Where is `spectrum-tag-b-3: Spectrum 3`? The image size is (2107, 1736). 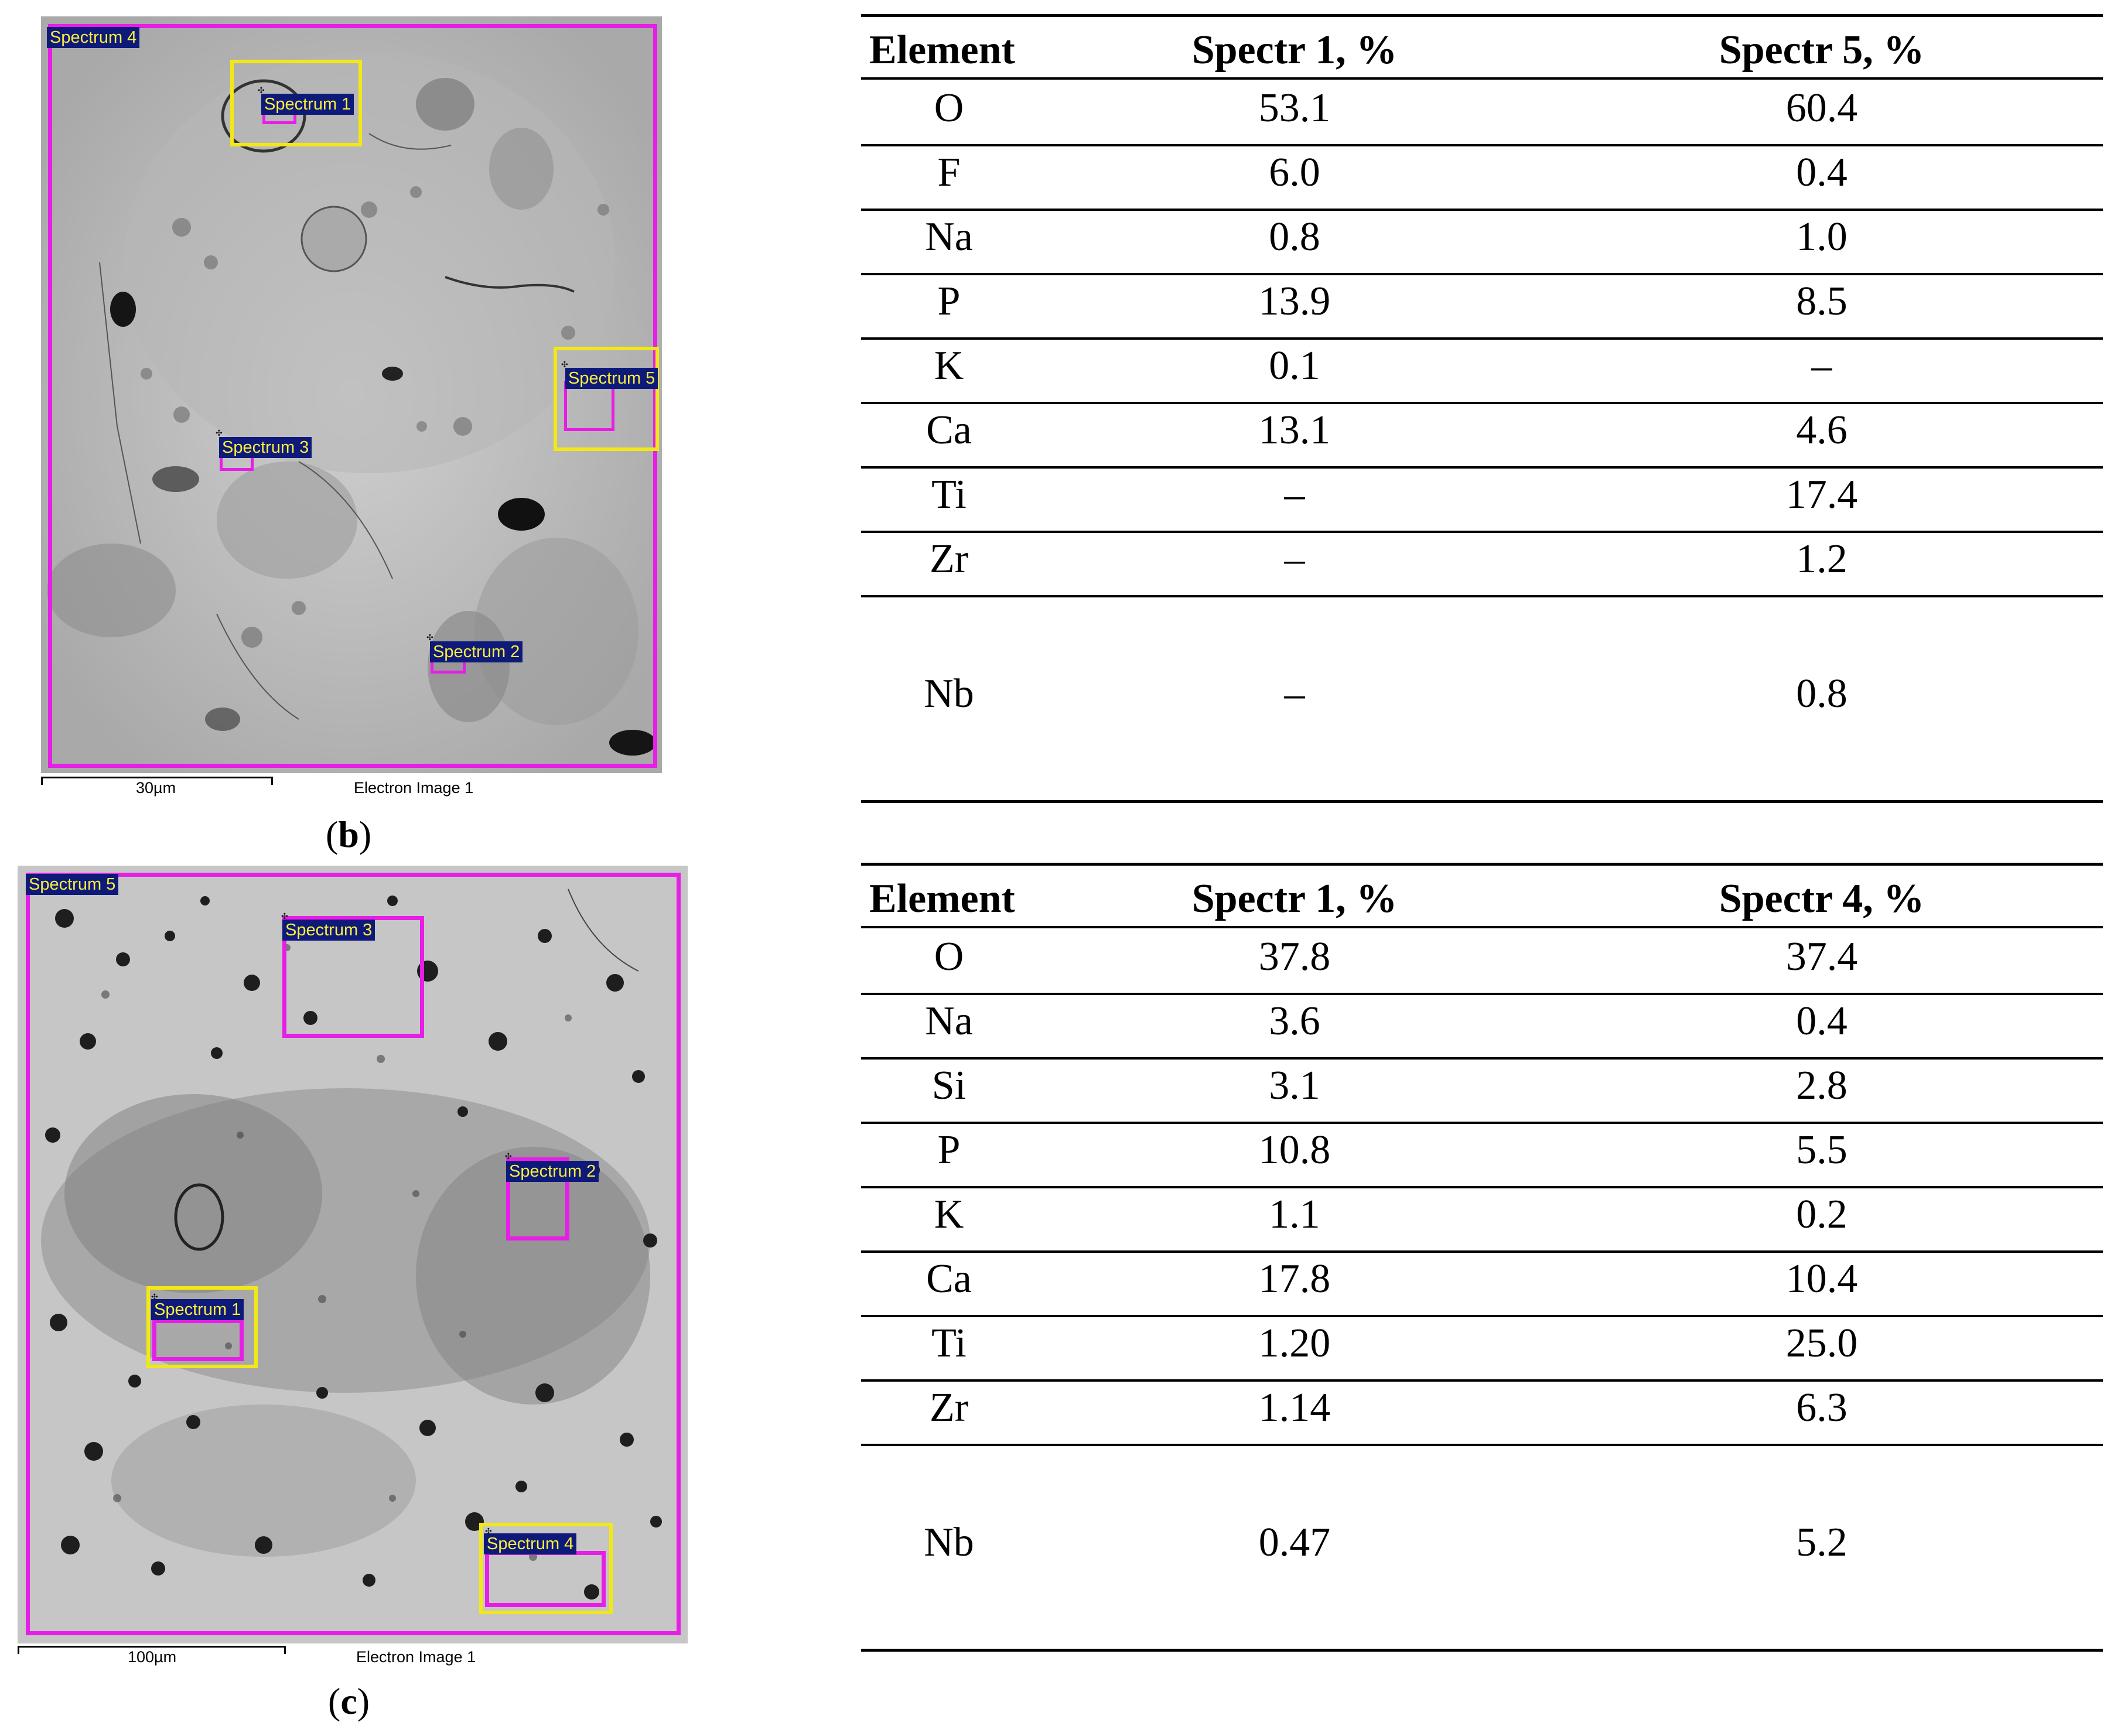
spectrum-tag-b-3: Spectrum 3 is located at coordinates (265, 447).